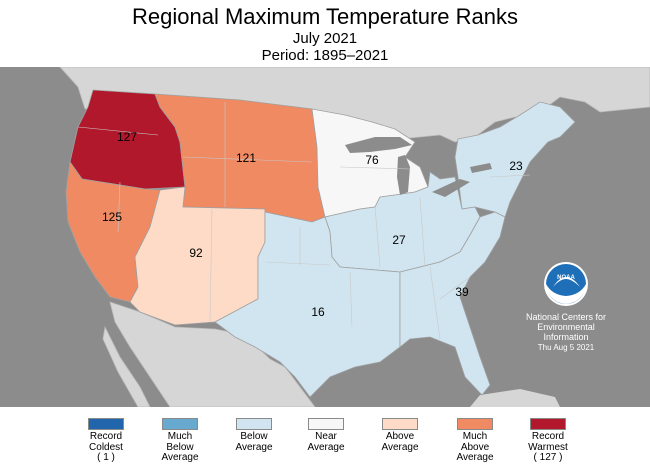 Image resolution: width=650 pixels, height=475 pixels. Describe the element at coordinates (515, 398) in the screenshot. I see `cuba-land` at that location.